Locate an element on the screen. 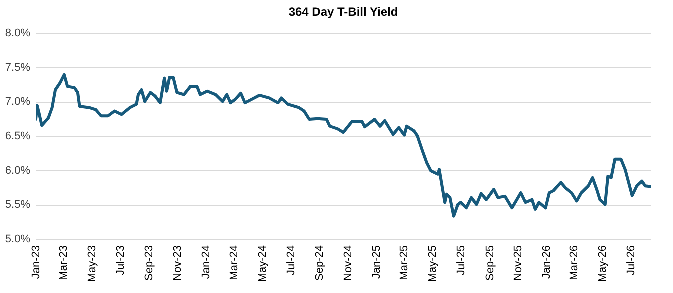 This screenshot has height=293, width=673. x-tick-label: Sep-23 is located at coordinates (150, 263).